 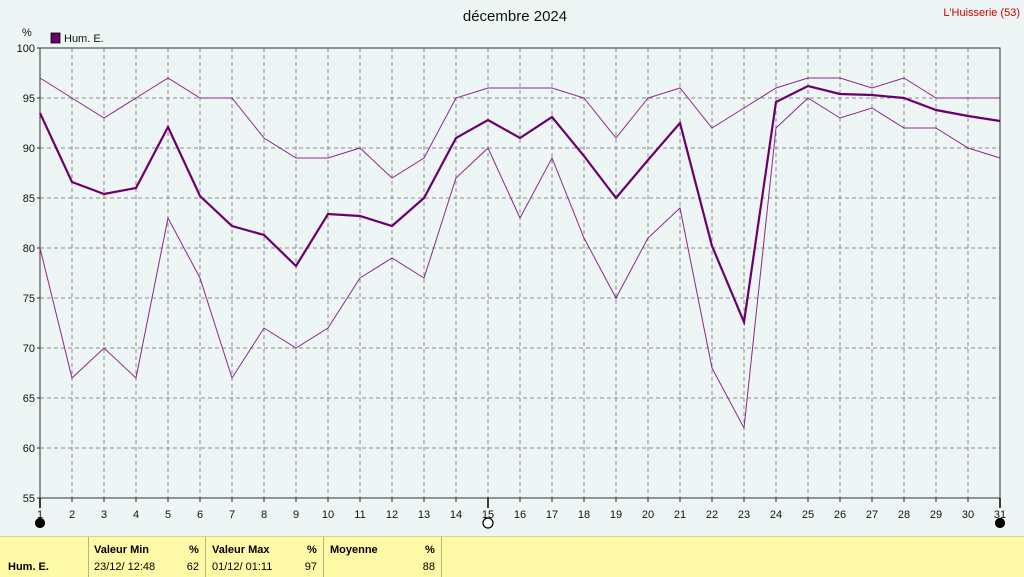 I want to click on chart-title: décembre 2024, so click(x=515, y=16).